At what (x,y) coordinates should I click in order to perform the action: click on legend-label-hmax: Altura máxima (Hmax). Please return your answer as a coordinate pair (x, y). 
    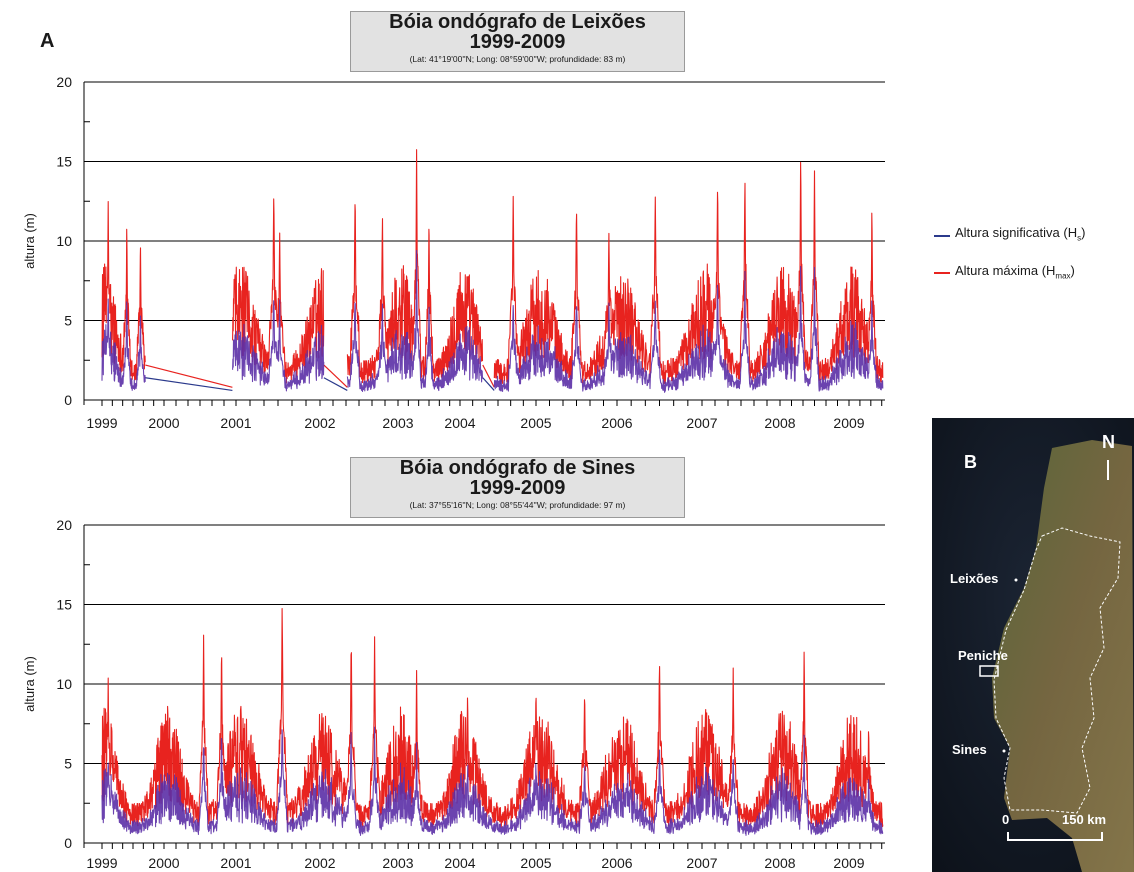
    Looking at the image, I should click on (1015, 271).